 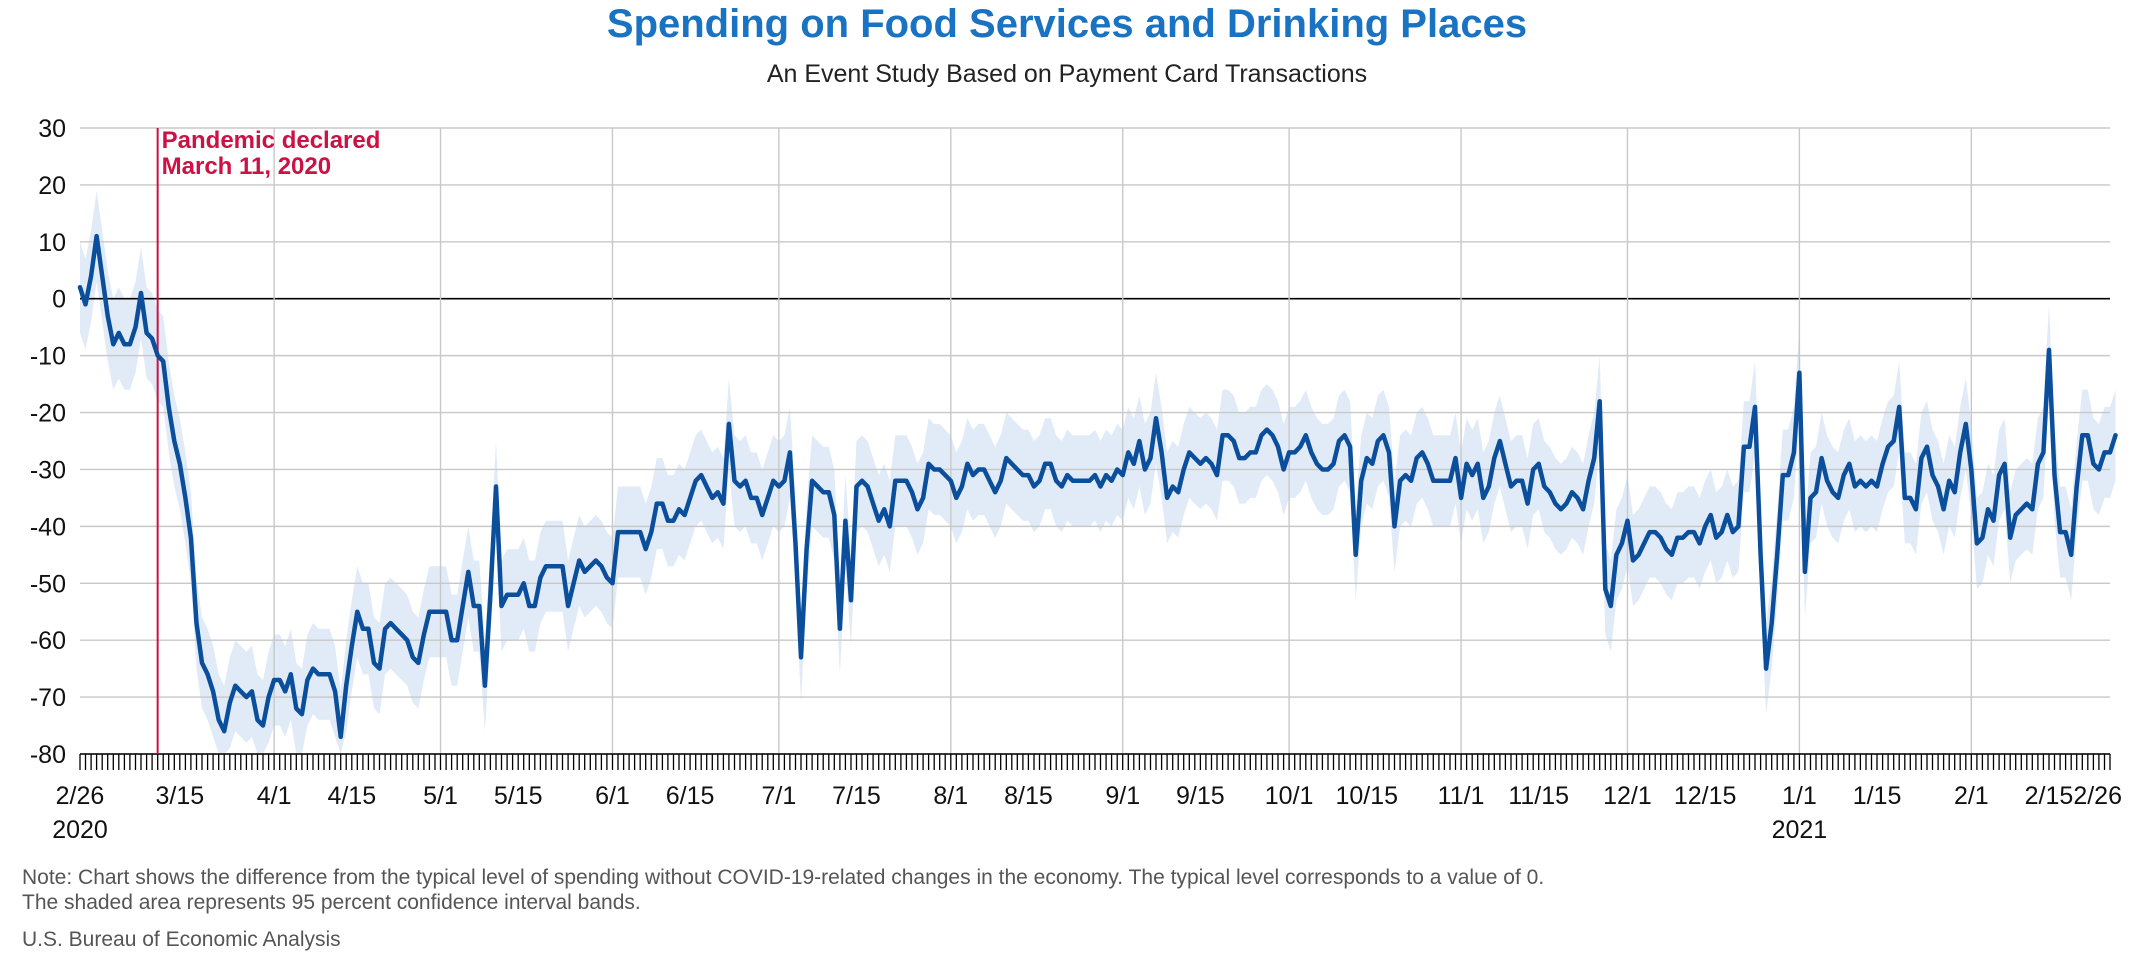 What do you see at coordinates (1461, 796) in the screenshot?
I see `x-tick-label: 11/1` at bounding box center [1461, 796].